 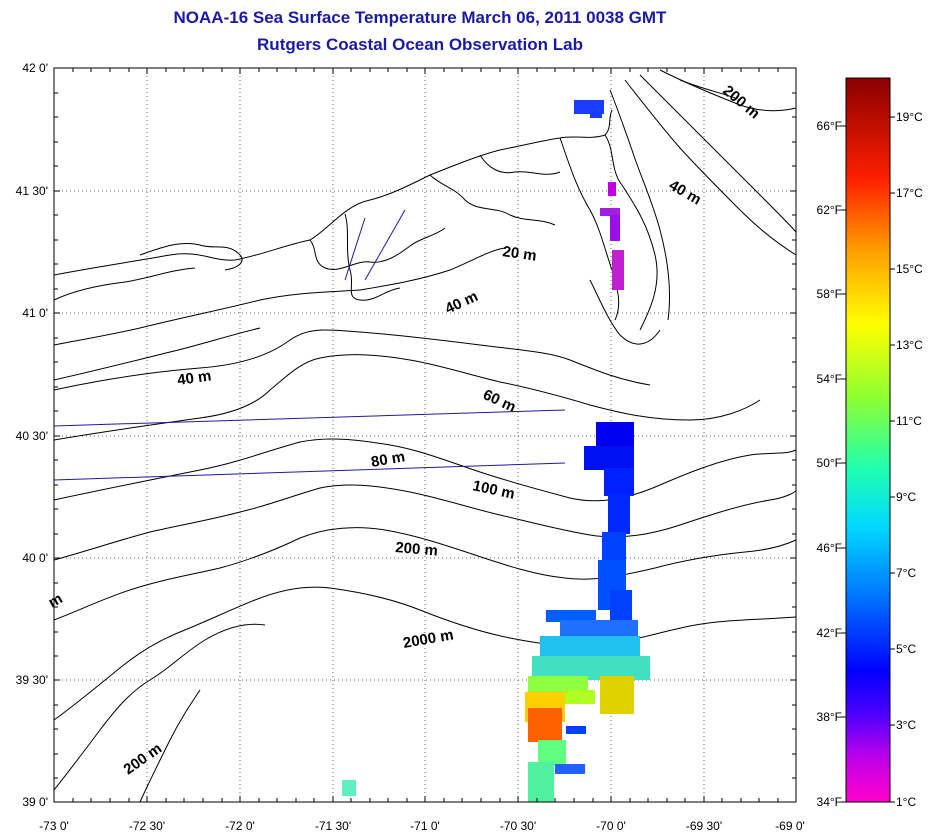 What do you see at coordinates (906, 725) in the screenshot?
I see `colorbar-c-label: 3°C` at bounding box center [906, 725].